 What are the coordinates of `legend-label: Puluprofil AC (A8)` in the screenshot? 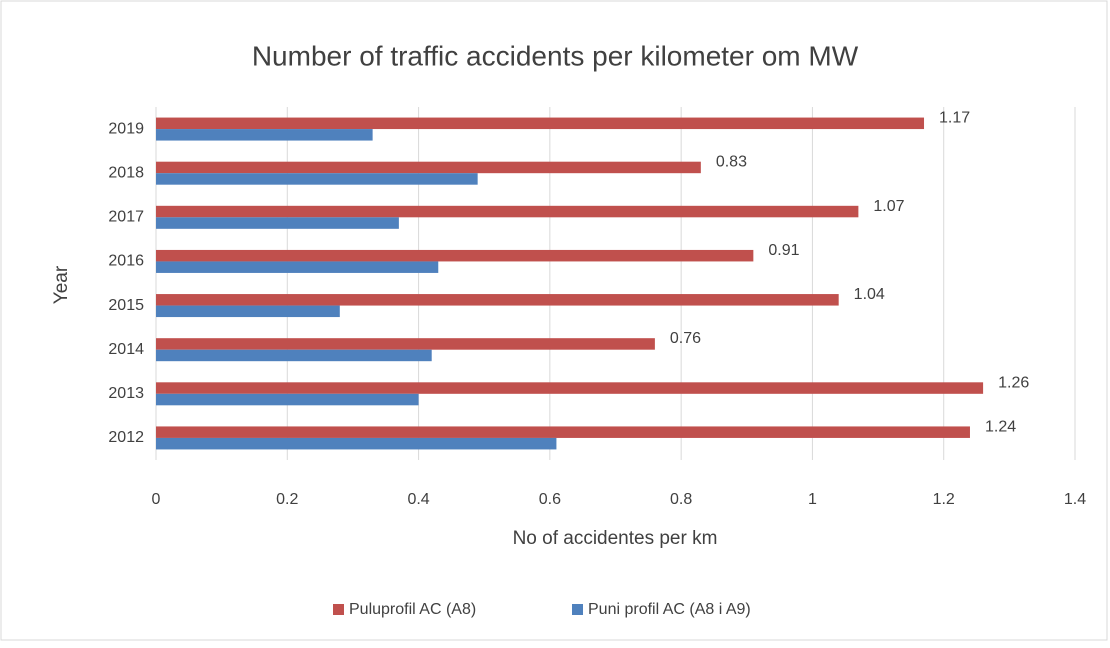 It's located at (412, 609).